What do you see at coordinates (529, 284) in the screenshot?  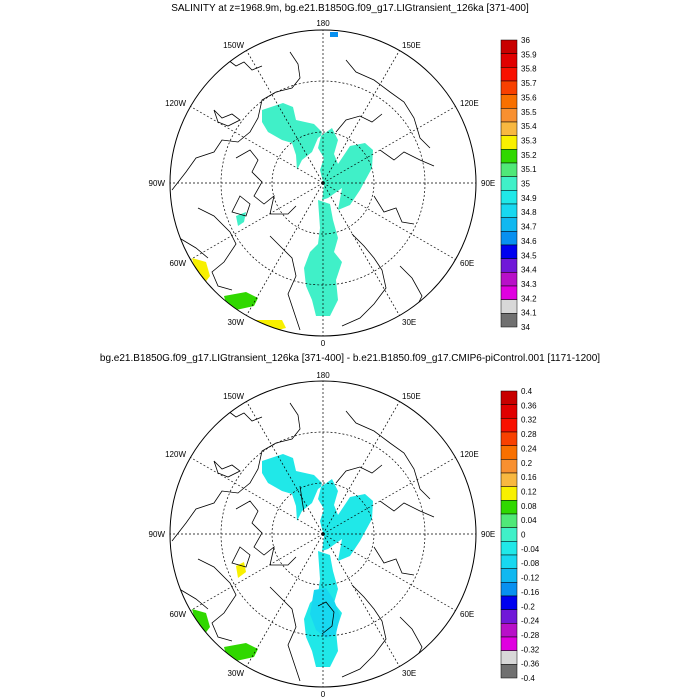 I see `colorbar-label: 34.3` at bounding box center [529, 284].